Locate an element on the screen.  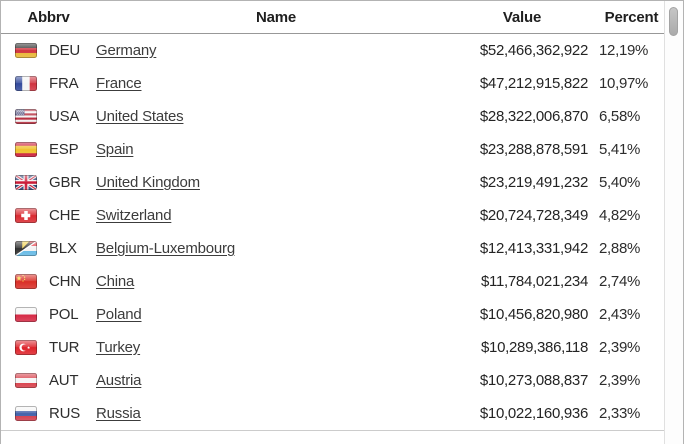
table-row: TUR Turkey $10,289,386,118 2,39% is located at coordinates (332, 347).